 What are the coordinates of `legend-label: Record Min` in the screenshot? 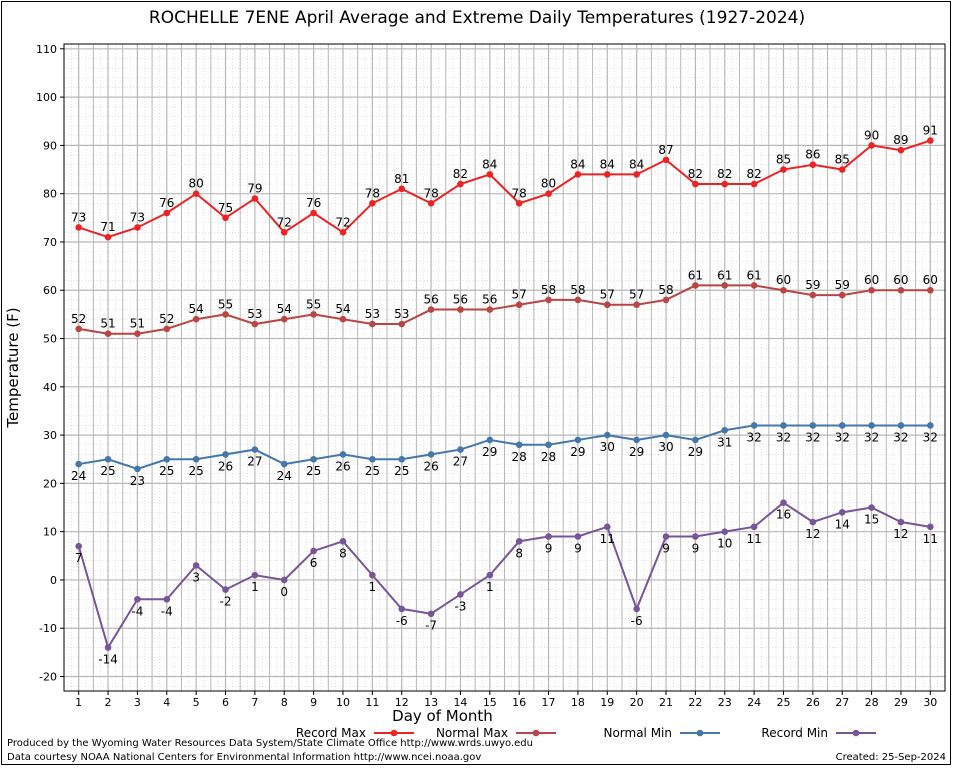 It's located at (794, 733).